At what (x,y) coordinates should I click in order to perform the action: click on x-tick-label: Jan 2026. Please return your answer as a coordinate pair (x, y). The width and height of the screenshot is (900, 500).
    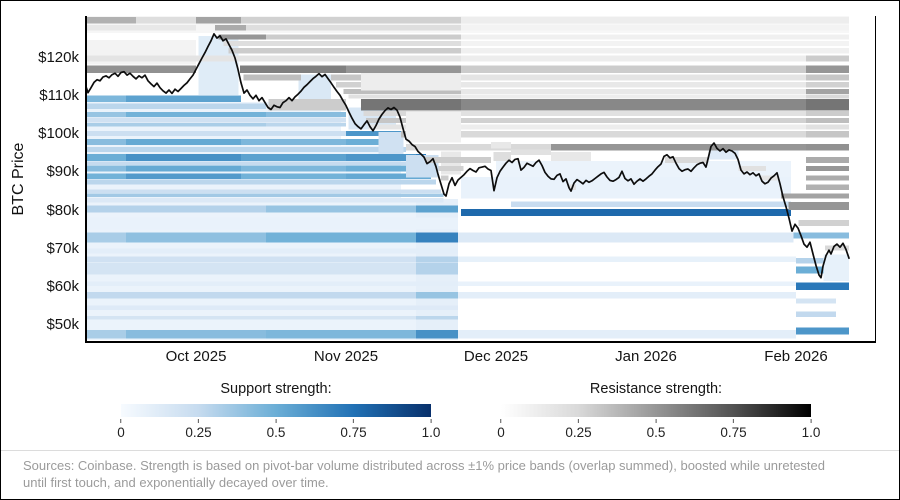
    Looking at the image, I should click on (646, 356).